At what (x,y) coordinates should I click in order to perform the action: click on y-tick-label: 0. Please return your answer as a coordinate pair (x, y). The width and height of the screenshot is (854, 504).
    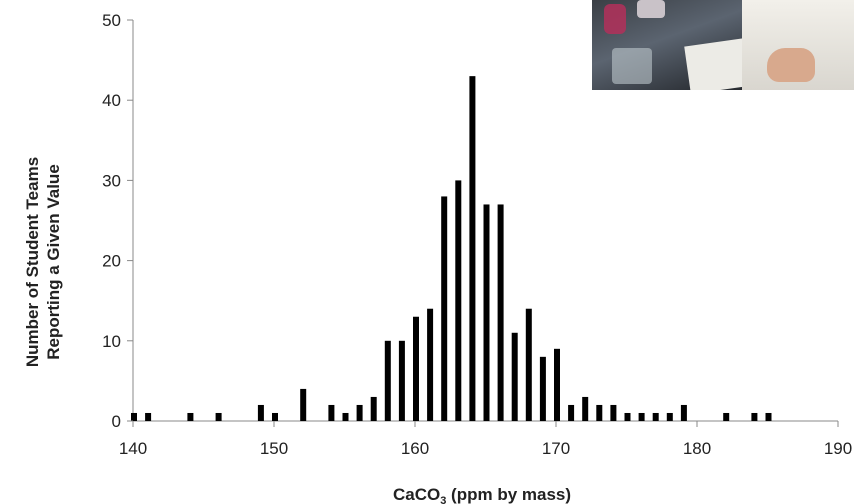
    Looking at the image, I should click on (116, 421).